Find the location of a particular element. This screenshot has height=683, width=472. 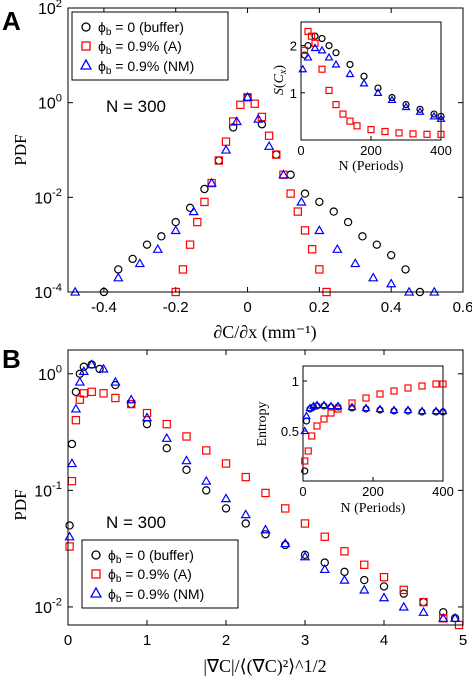

x-tick-label: 5 is located at coordinates (463, 640).